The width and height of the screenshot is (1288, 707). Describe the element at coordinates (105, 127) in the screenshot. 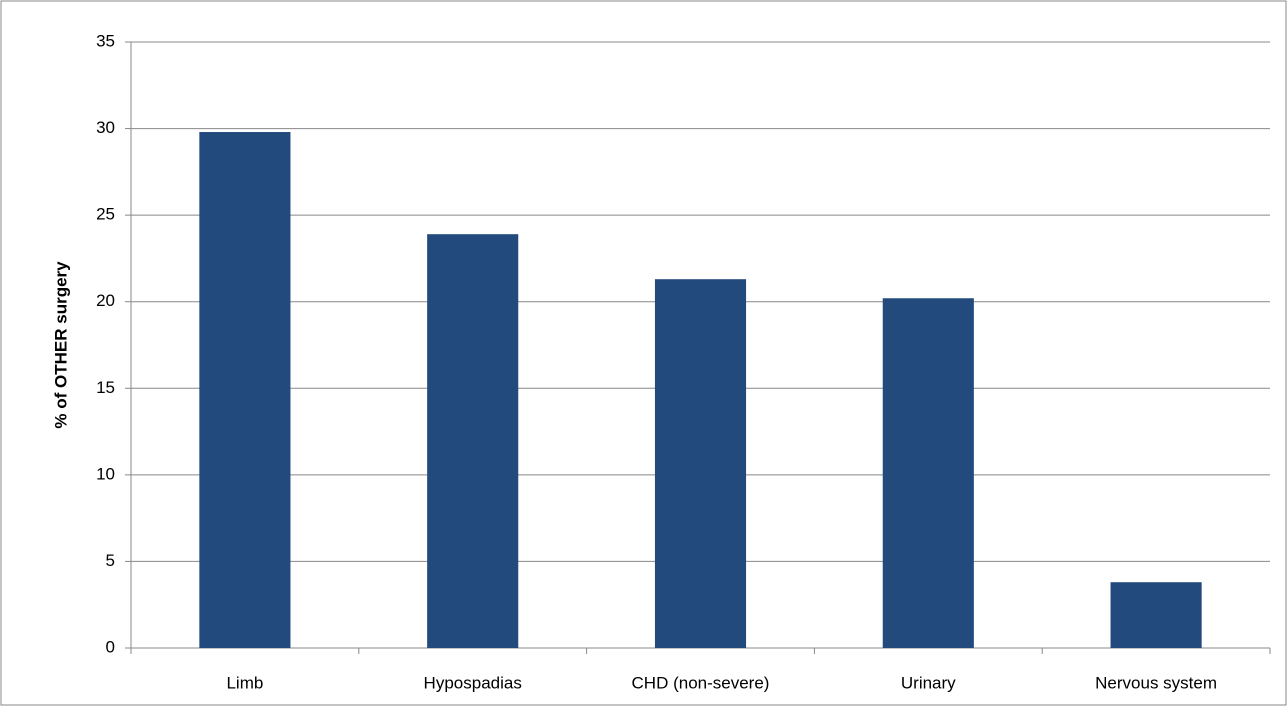

I see `y-tick-label: 30` at that location.